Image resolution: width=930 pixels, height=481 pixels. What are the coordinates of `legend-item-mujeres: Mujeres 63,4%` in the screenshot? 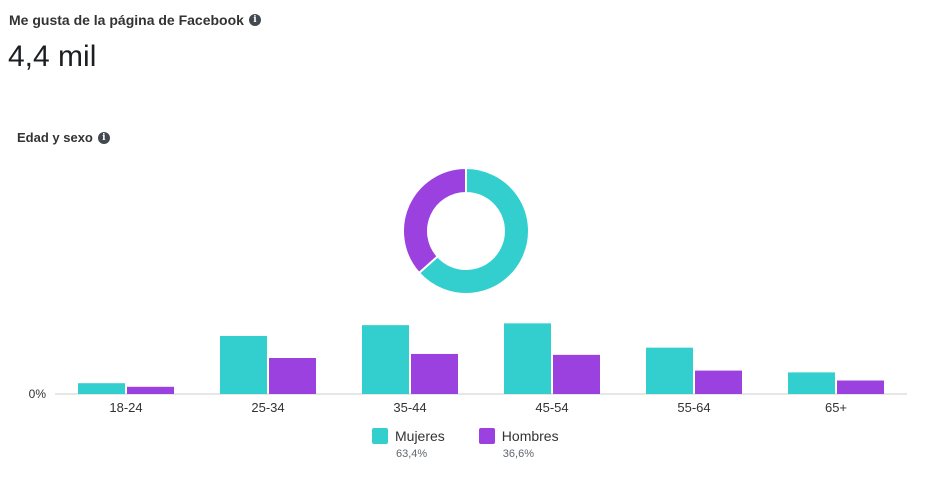 It's located at (408, 444).